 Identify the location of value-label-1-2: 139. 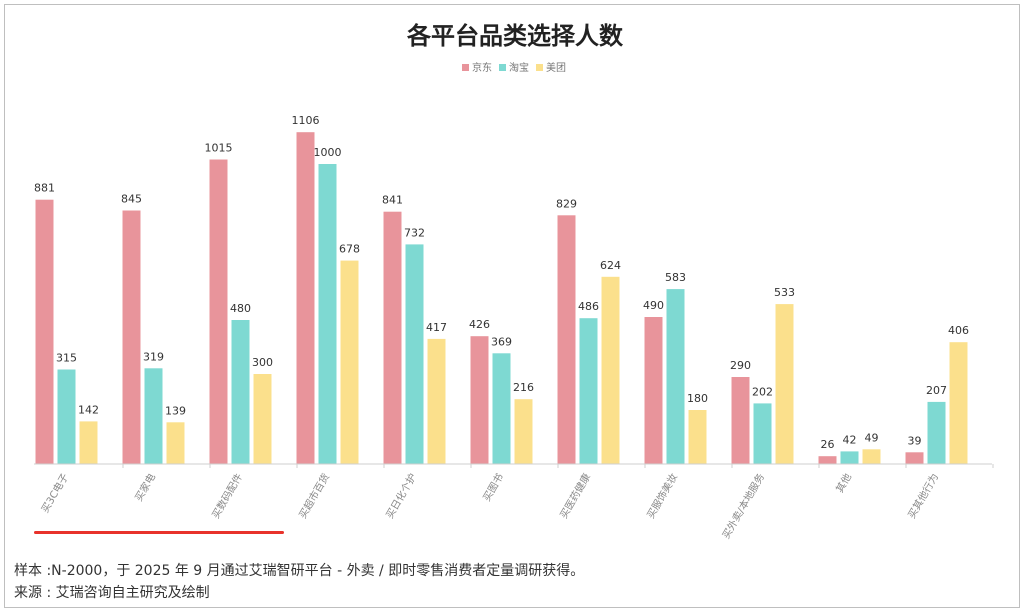
(175, 410).